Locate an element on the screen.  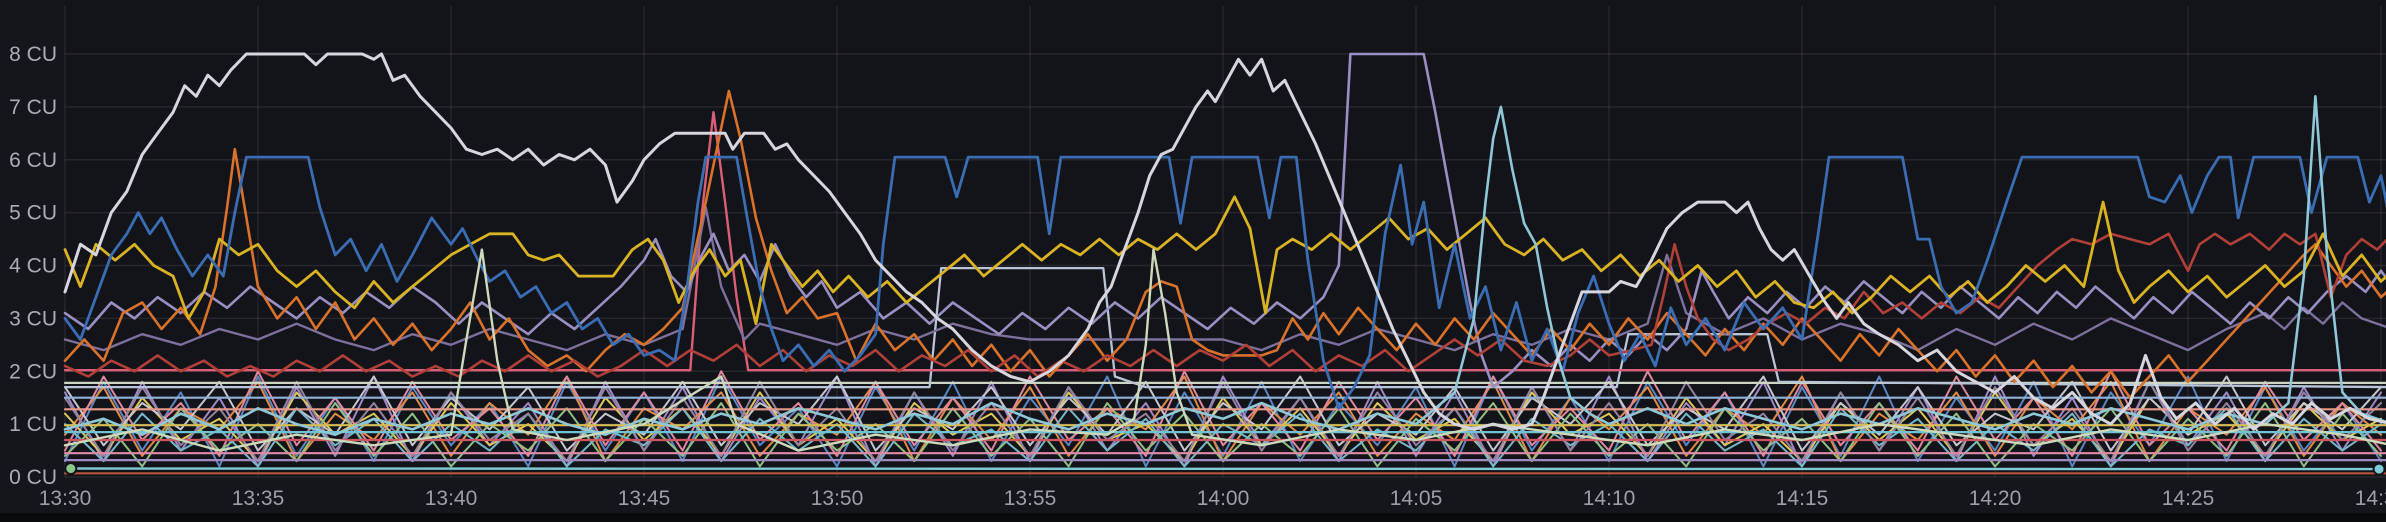
x-axis-label: 14:10 is located at coordinates (1609, 498).